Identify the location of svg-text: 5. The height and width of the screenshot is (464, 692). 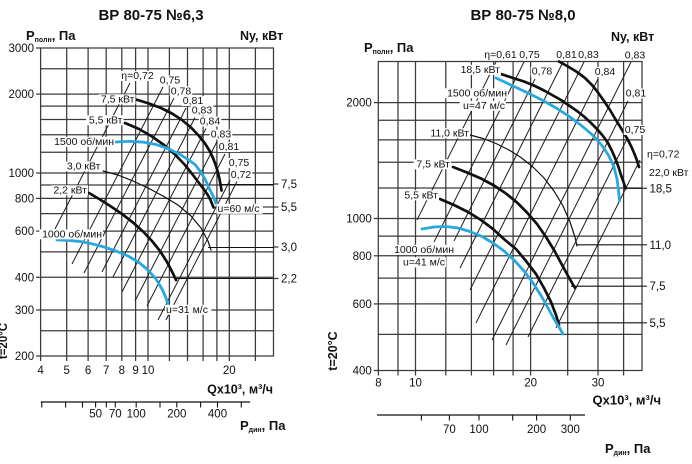
(66, 371).